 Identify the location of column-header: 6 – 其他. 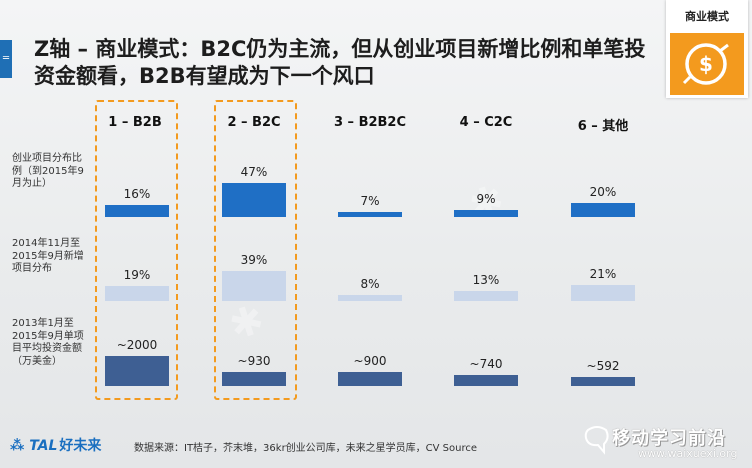
(603, 126).